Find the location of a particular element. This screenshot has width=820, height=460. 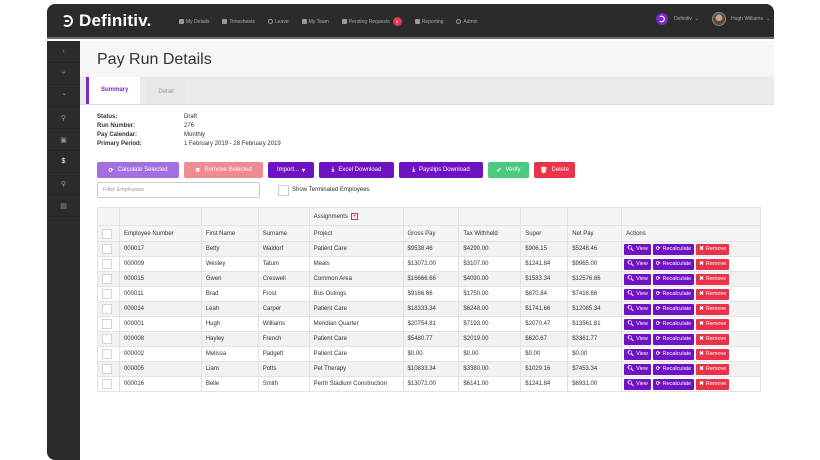

excel-download-button: ⤓ Excel Download is located at coordinates (356, 170).